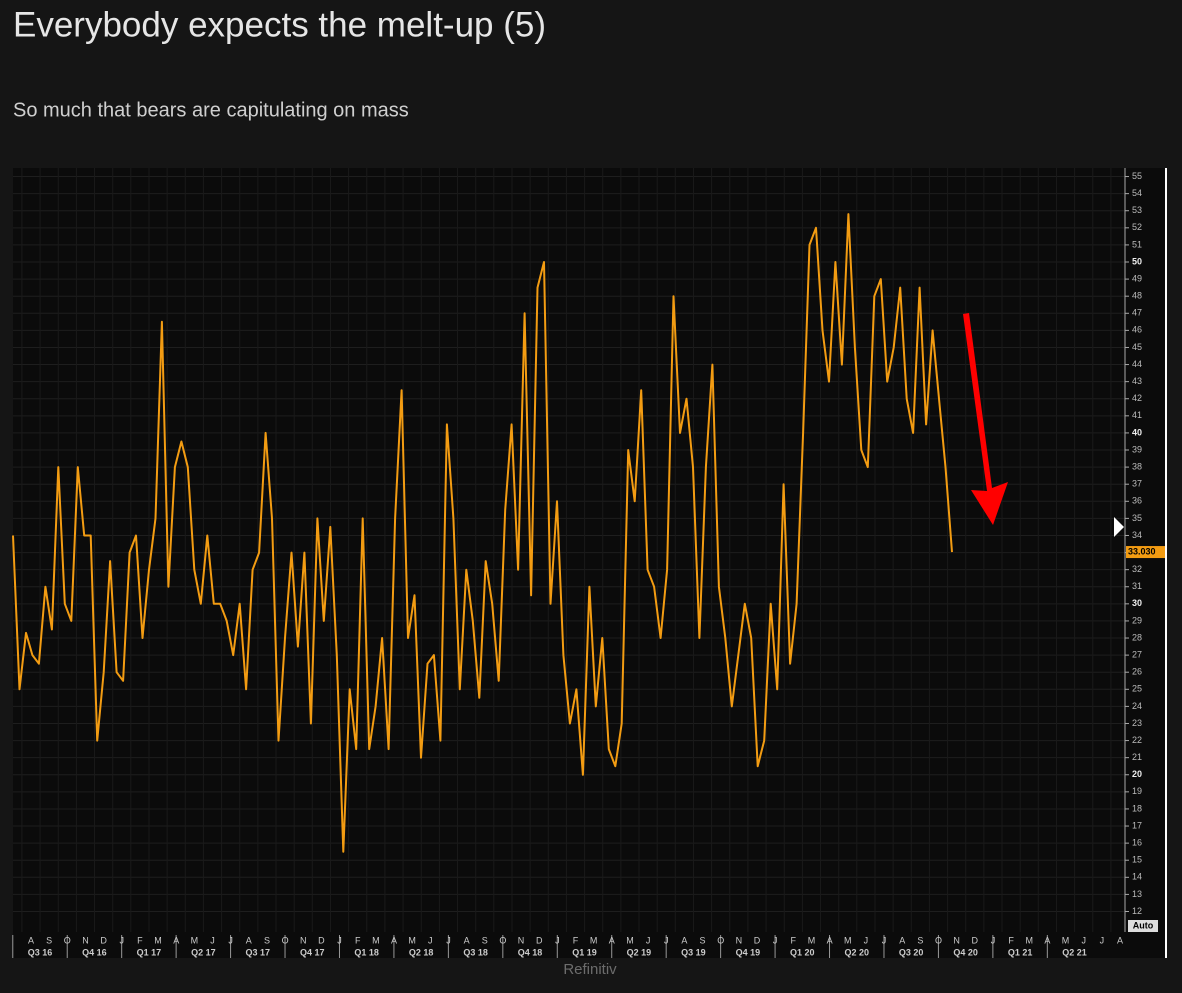 Image resolution: width=1182 pixels, height=993 pixels. Describe the element at coordinates (639, 952) in the screenshot. I see `x-quarter-label: Q2 19` at that location.